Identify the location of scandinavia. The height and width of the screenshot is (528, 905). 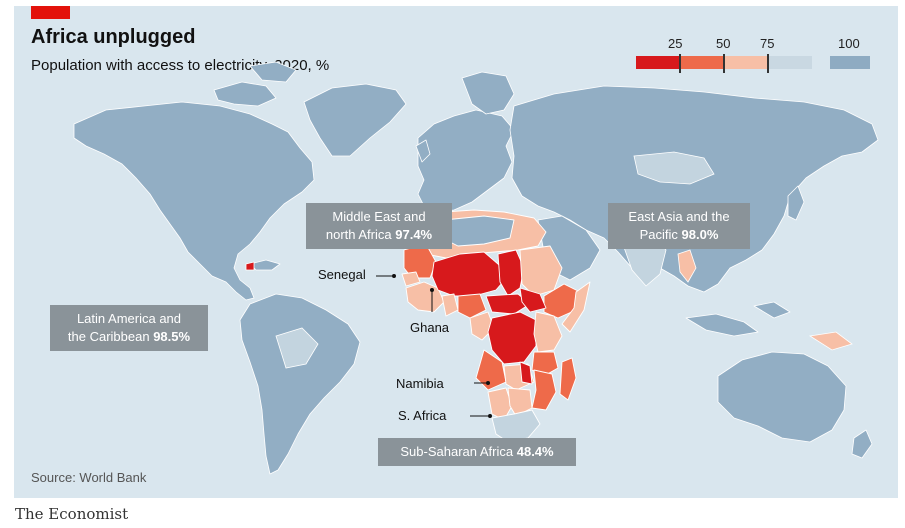
(488, 93).